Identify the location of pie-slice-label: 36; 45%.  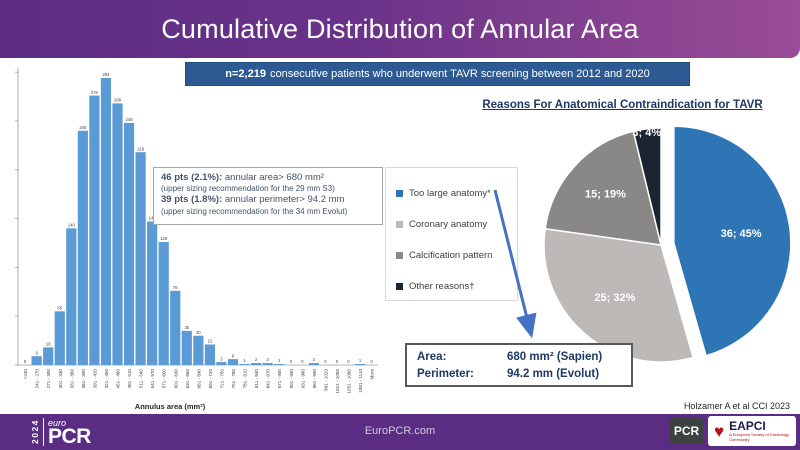
(741, 234).